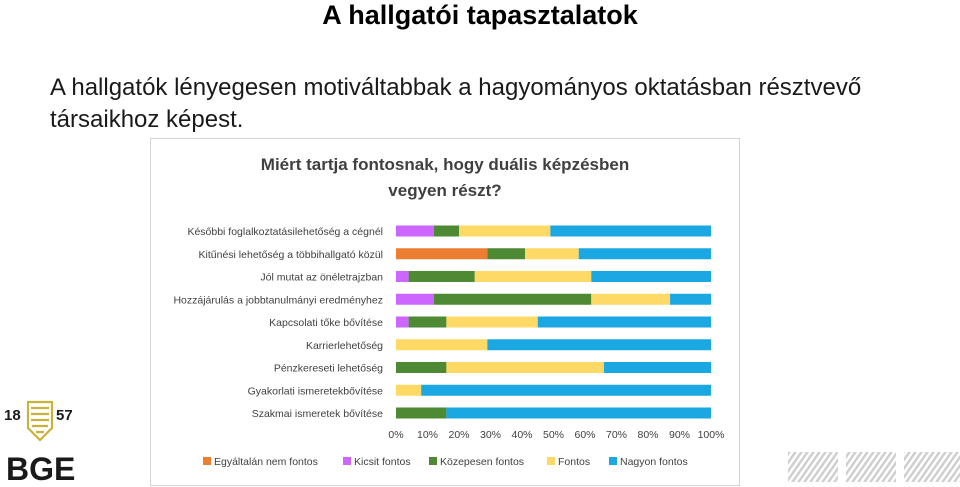 The height and width of the screenshot is (487, 960). What do you see at coordinates (344, 346) in the screenshot?
I see `category-label: Karrierlehetőség` at bounding box center [344, 346].